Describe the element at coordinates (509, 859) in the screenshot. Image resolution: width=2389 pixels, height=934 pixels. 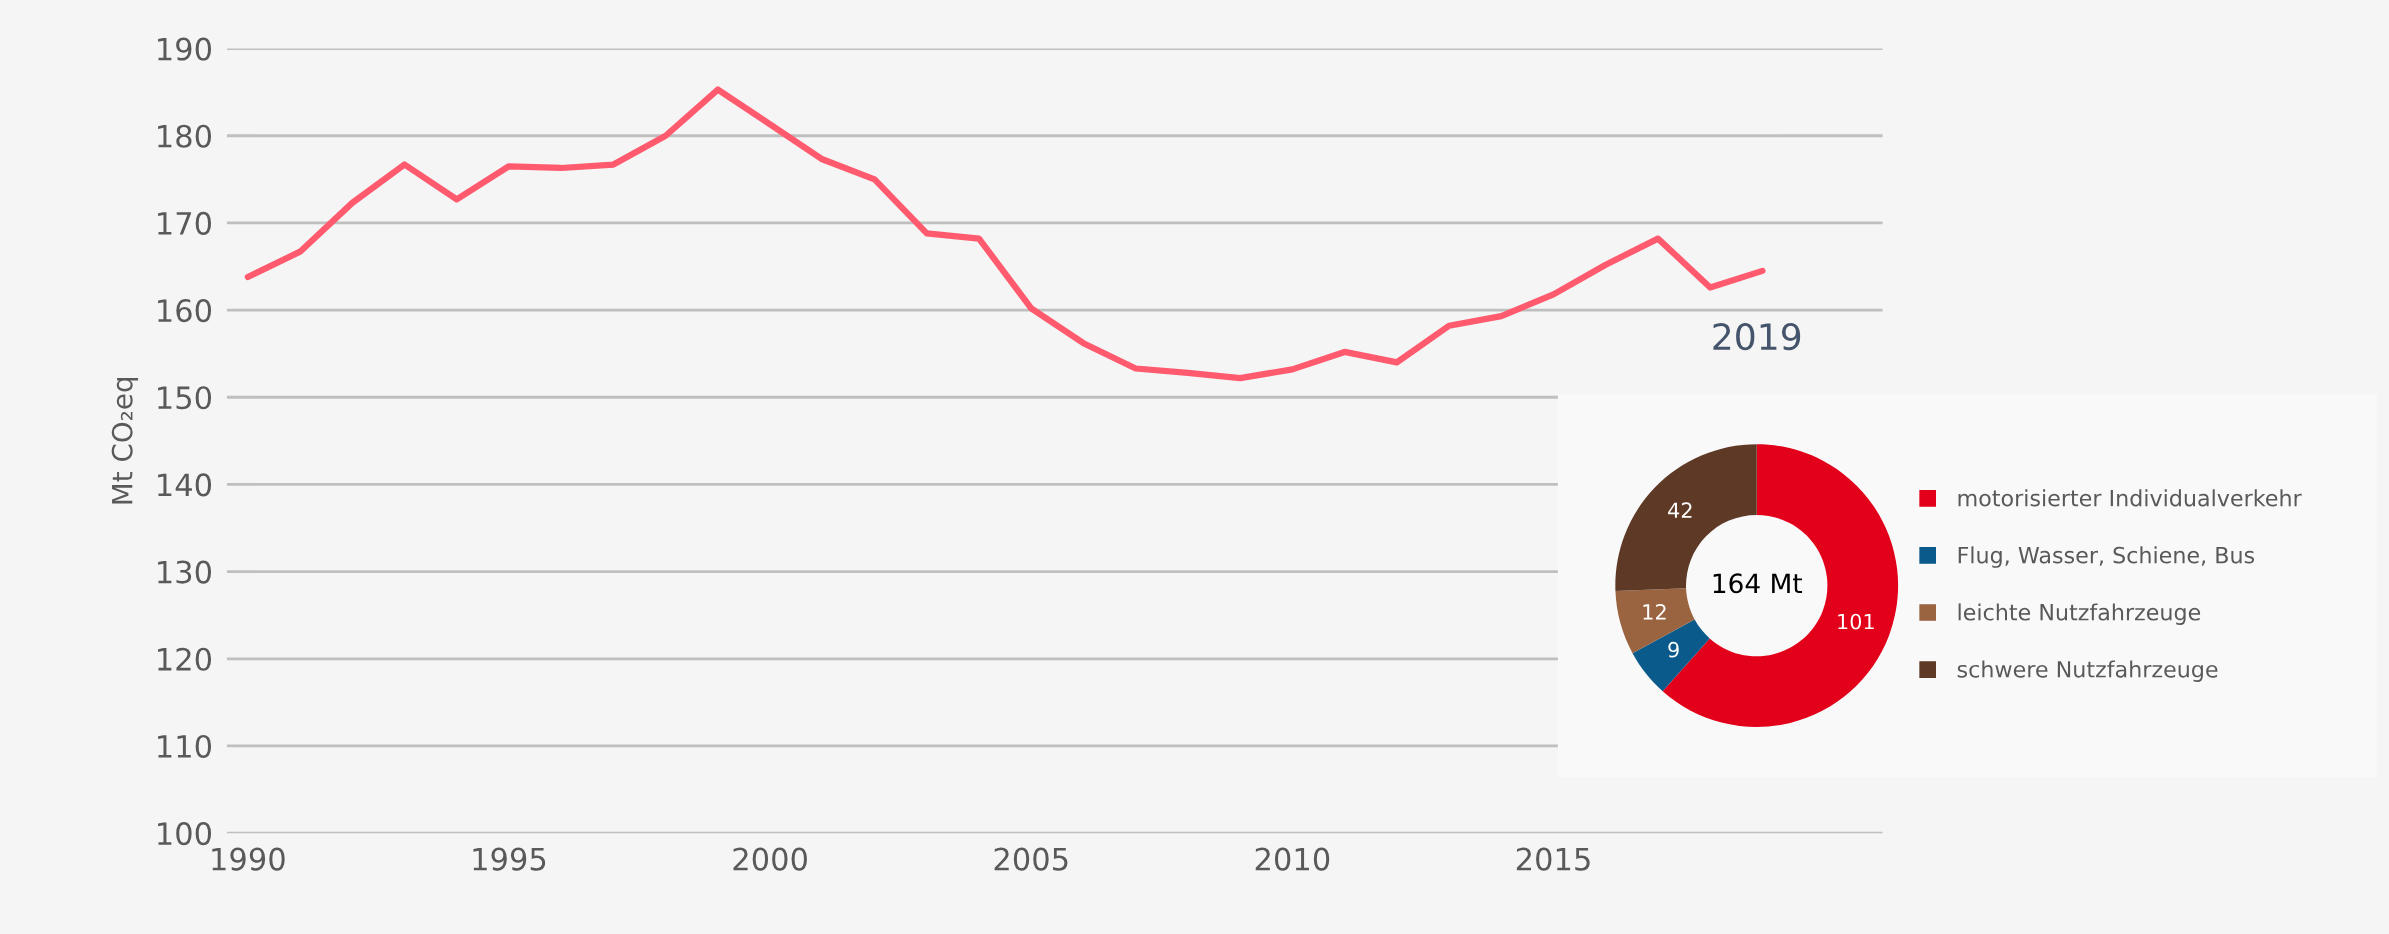
I see `x-tick-label: 1995` at that location.